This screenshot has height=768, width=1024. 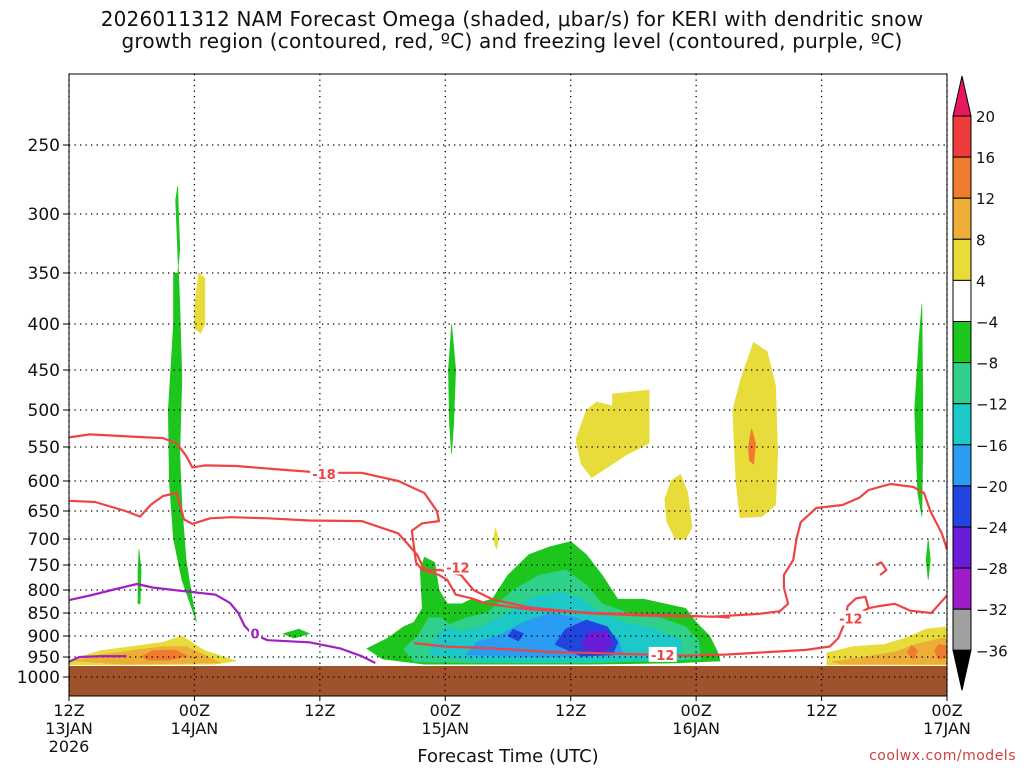 I want to click on y-tick-label-300: 300, so click(x=44, y=215).